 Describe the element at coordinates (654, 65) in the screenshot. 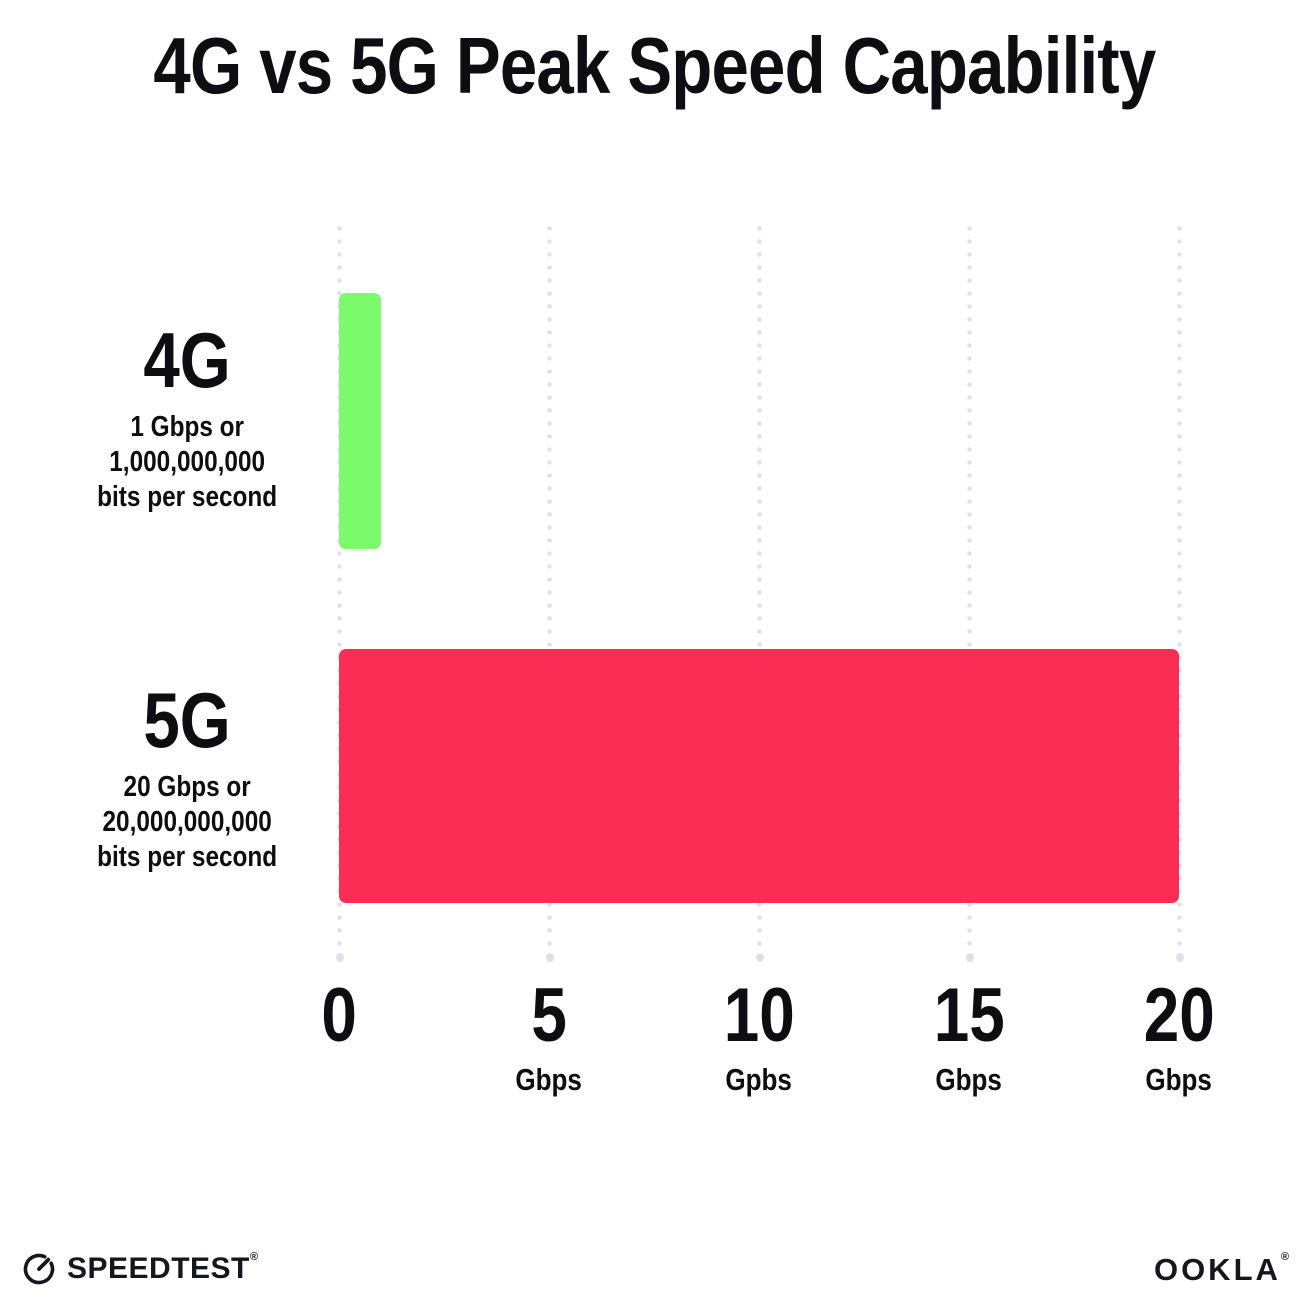

I see `chart-title: 4G vs 5G Peak Speed Capability` at that location.